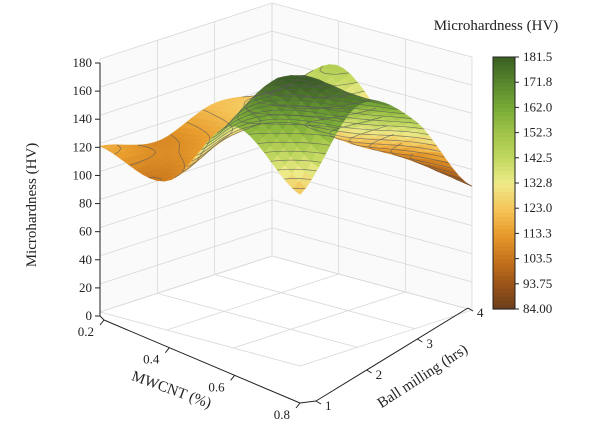 The width and height of the screenshot is (600, 443). What do you see at coordinates (83, 62) in the screenshot?
I see `z-tick-label: 180` at bounding box center [83, 62].